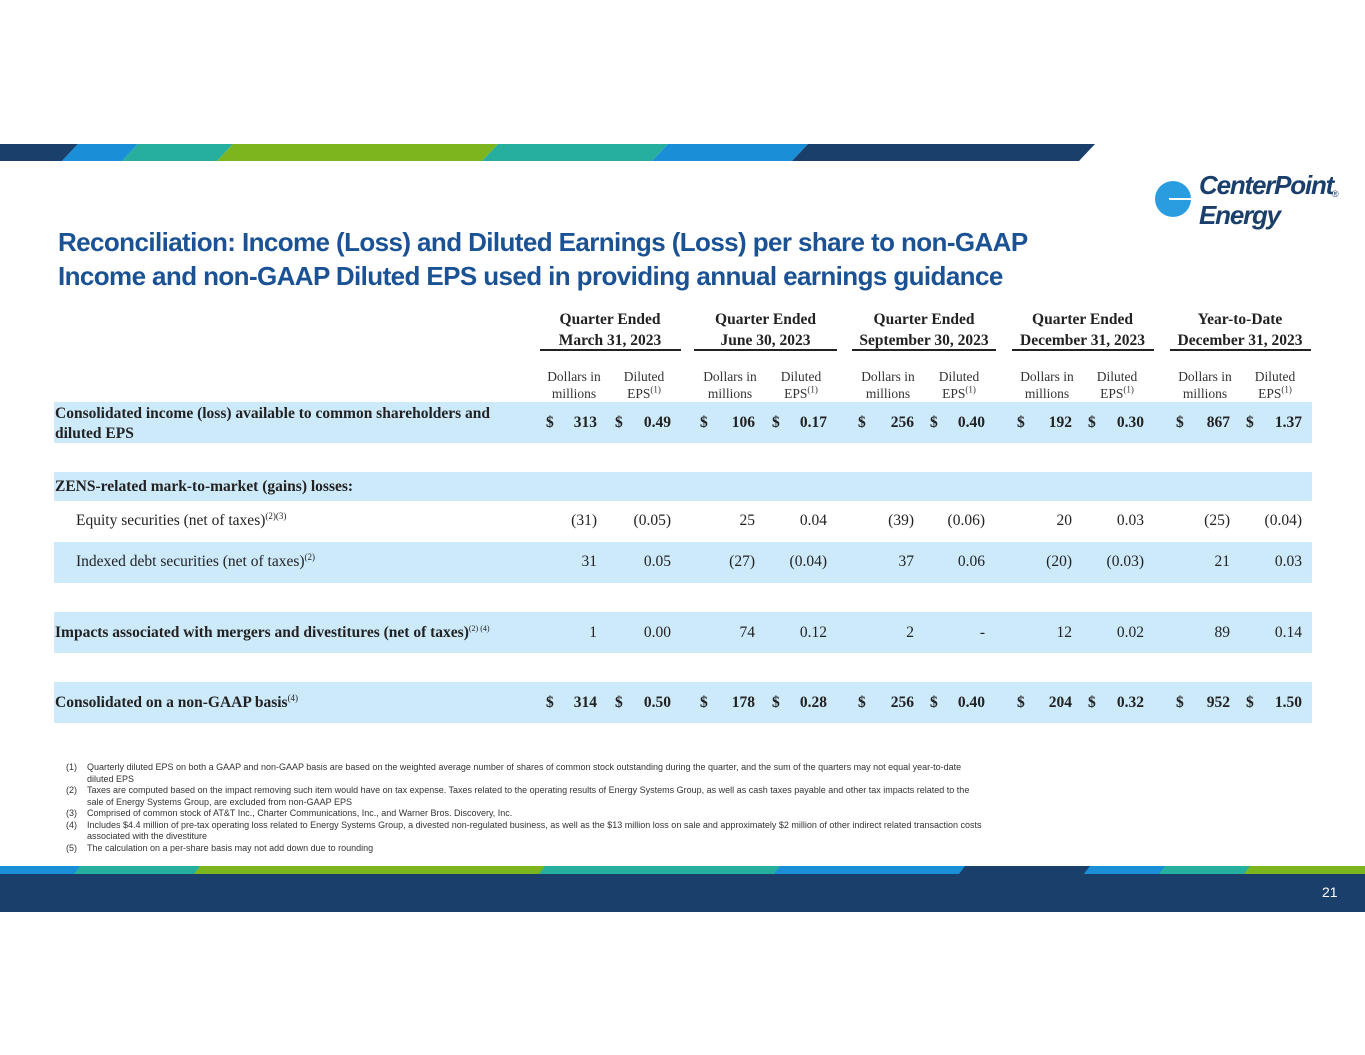  What do you see at coordinates (1185, 199) in the screenshot?
I see `logo-line-icon` at bounding box center [1185, 199].